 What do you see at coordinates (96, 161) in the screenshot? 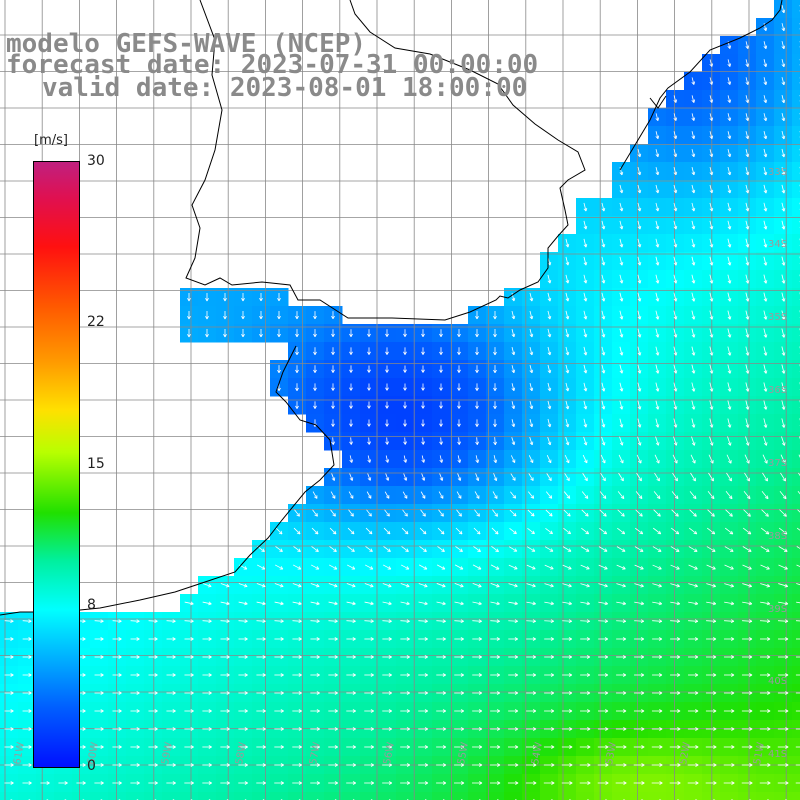
I see `colorbar-tick-label: 30` at bounding box center [96, 161].